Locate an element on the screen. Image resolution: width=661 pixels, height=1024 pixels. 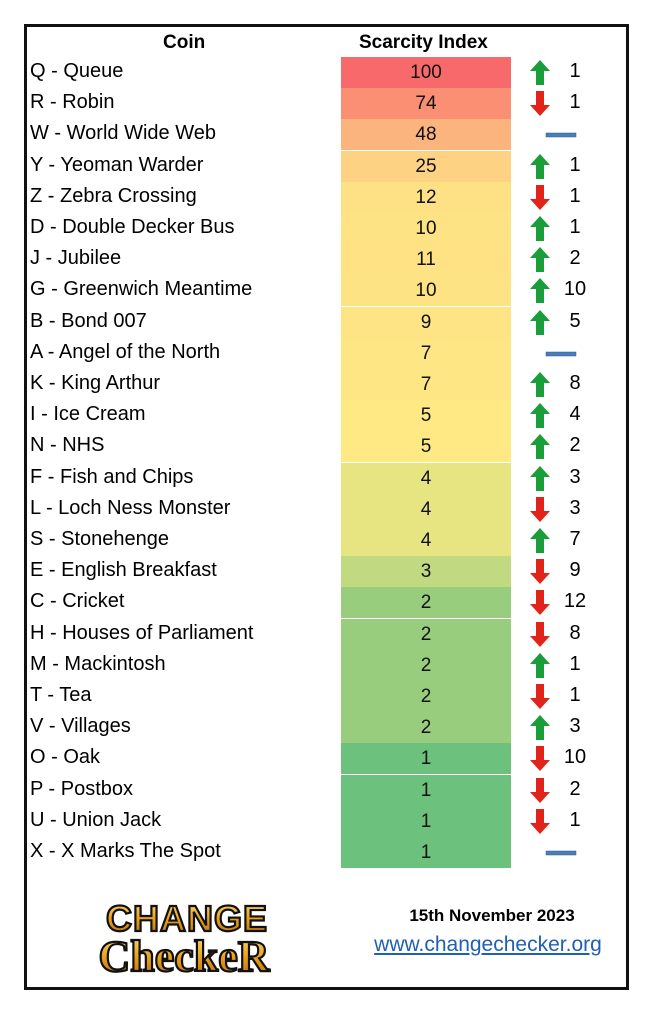
coin-name: F - Fish and Chips is located at coordinates (112, 476).